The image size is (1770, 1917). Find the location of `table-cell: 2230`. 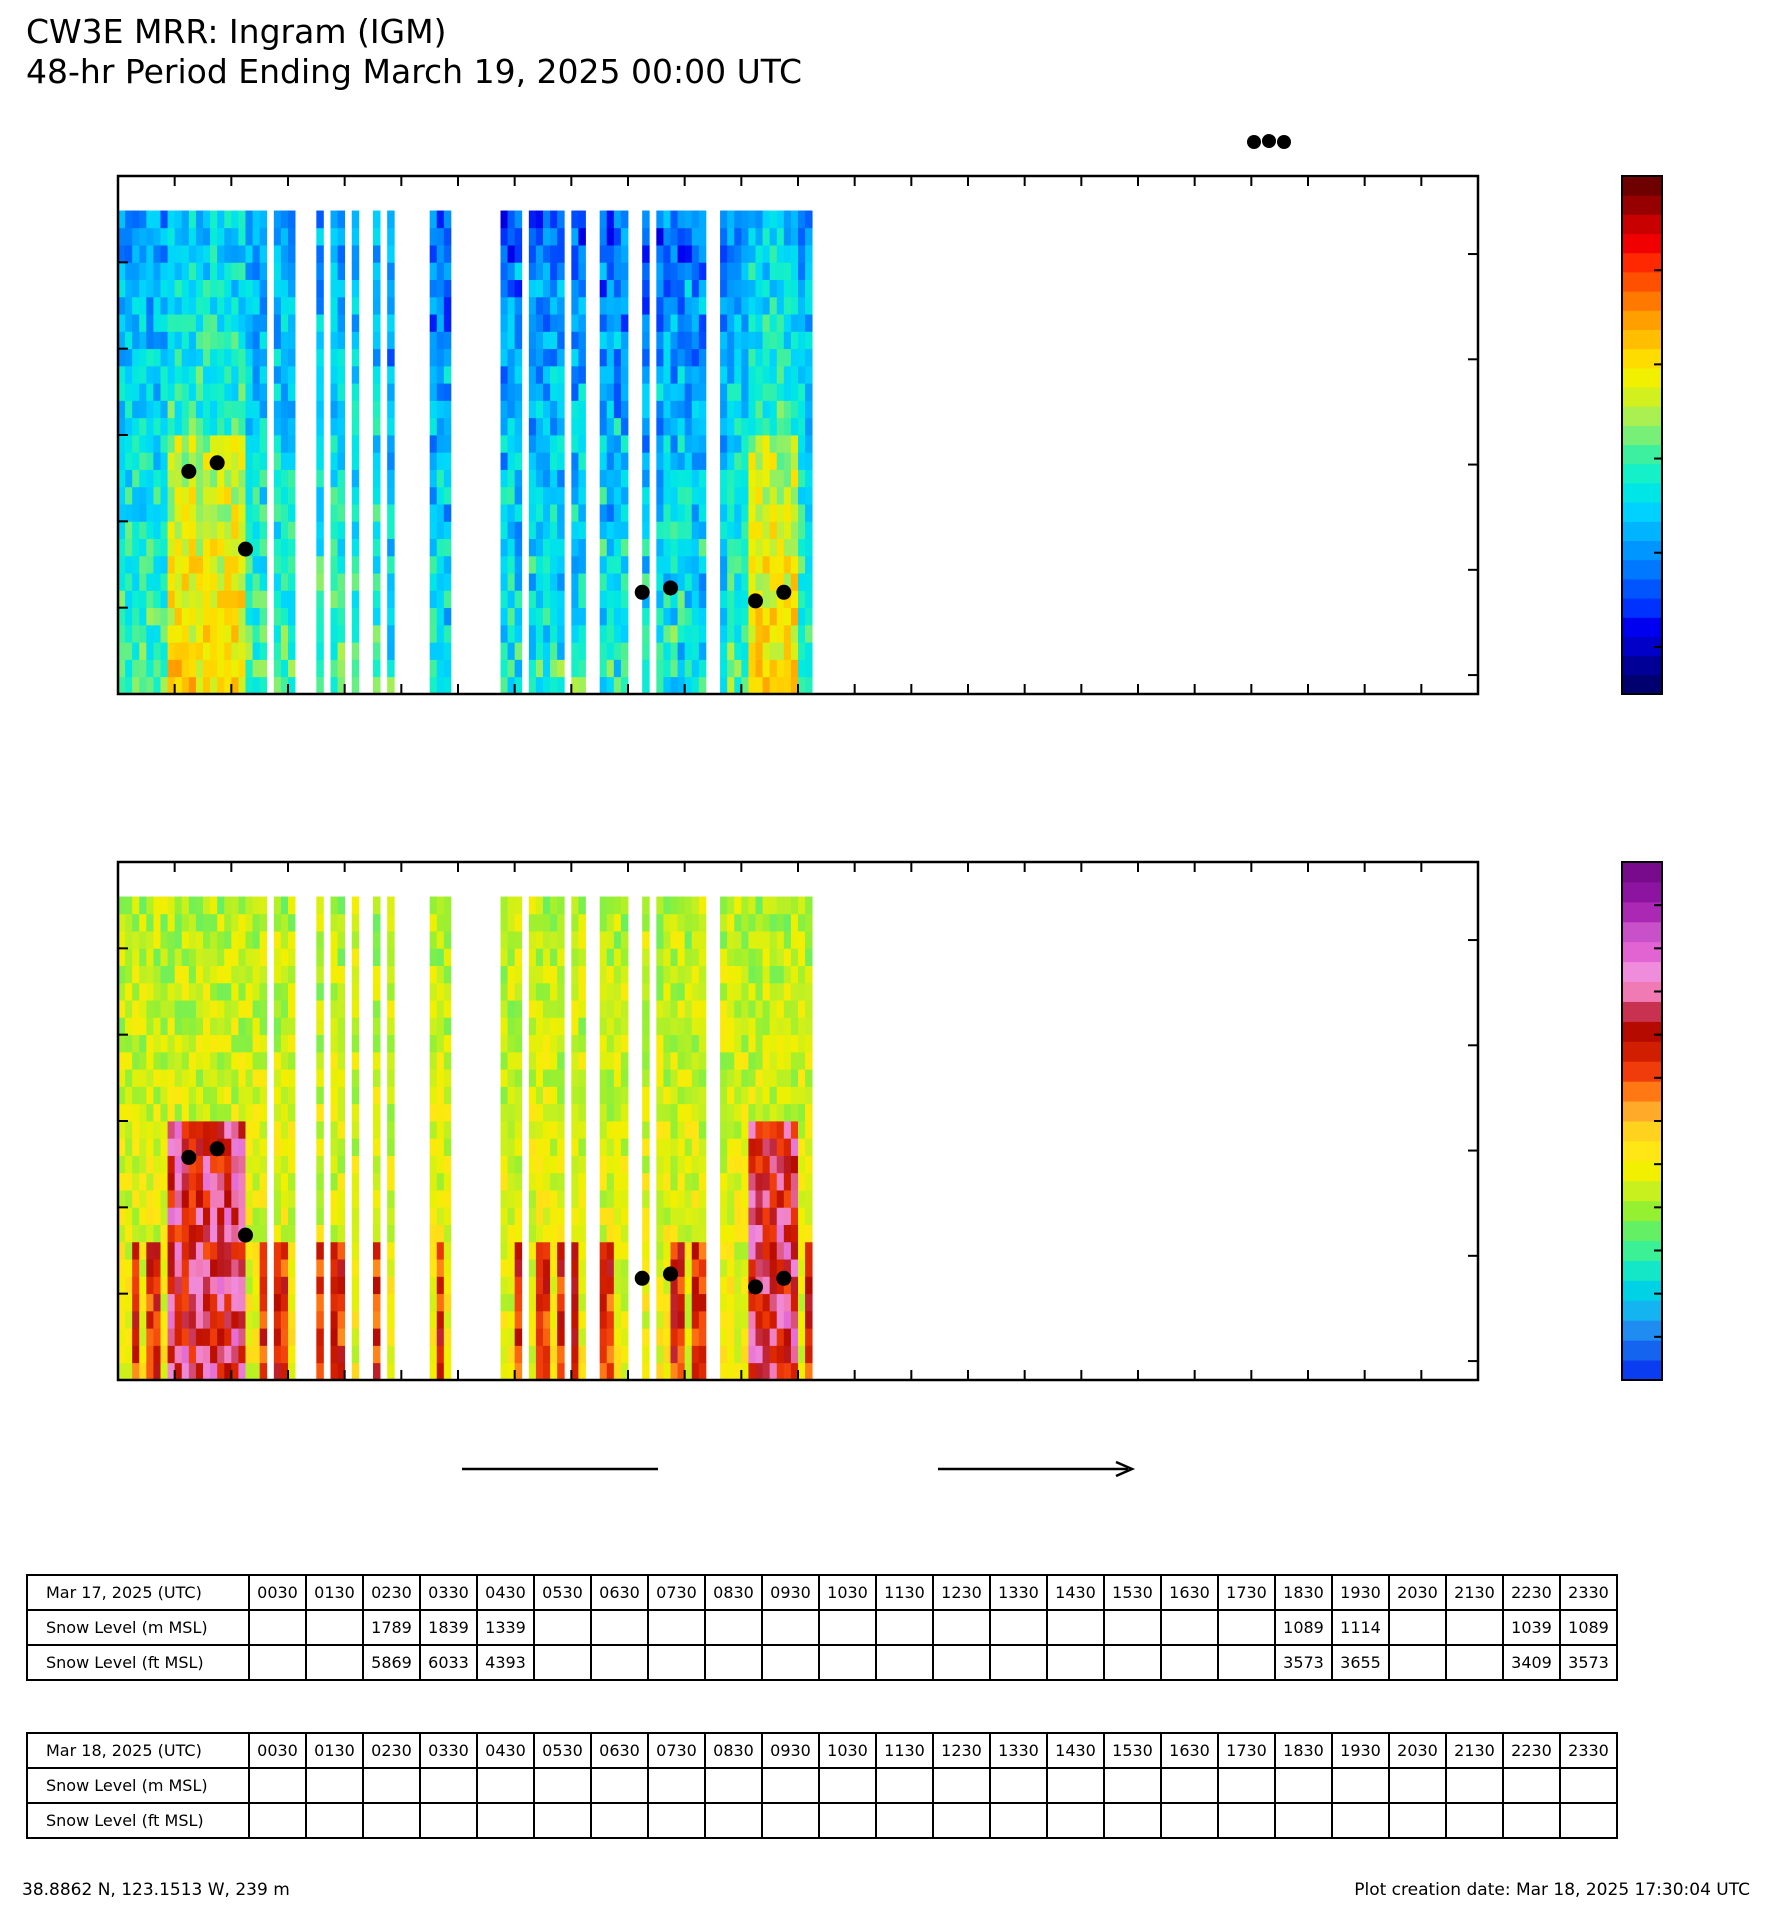

table-cell: 2230 is located at coordinates (1531, 1592).